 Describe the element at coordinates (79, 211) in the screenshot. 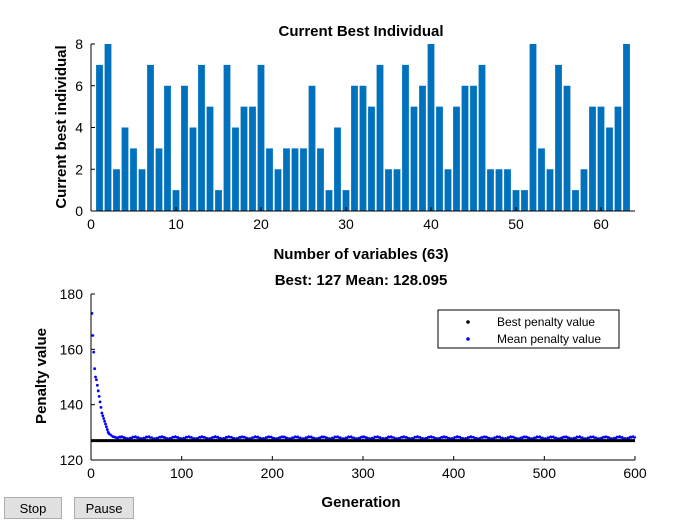

I see `y-tick-label: 0` at that location.